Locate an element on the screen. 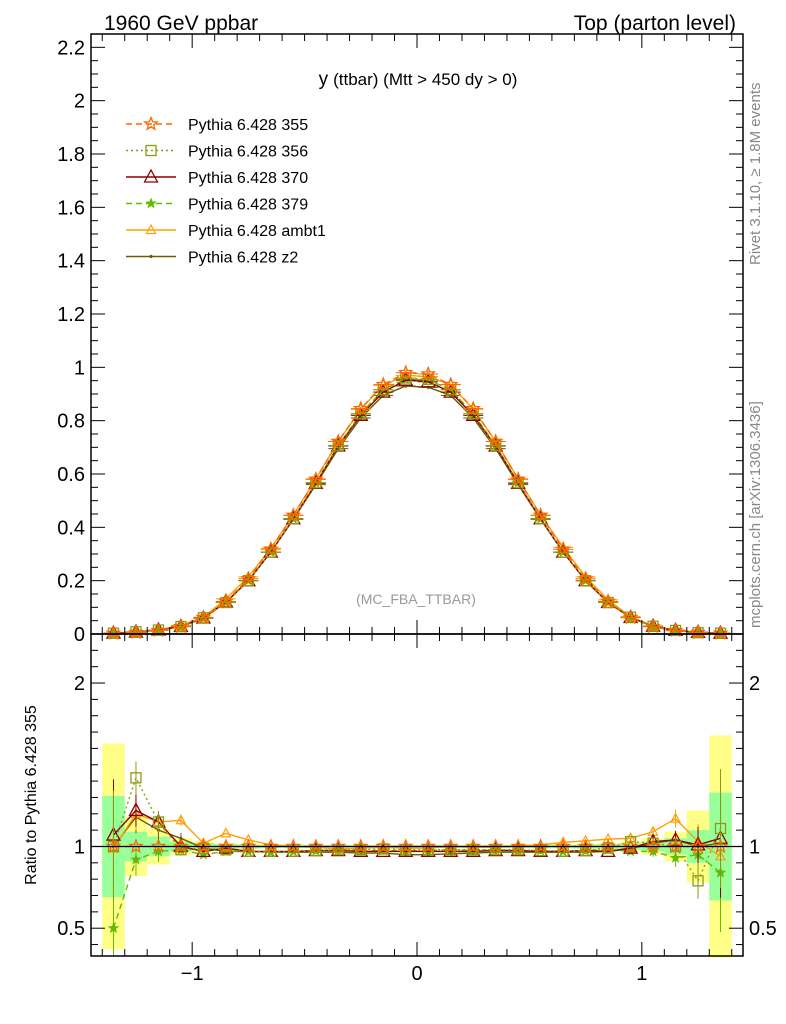 This screenshot has width=786, height=1024. legend-label: Pythia 6.428 379 is located at coordinates (248, 205).